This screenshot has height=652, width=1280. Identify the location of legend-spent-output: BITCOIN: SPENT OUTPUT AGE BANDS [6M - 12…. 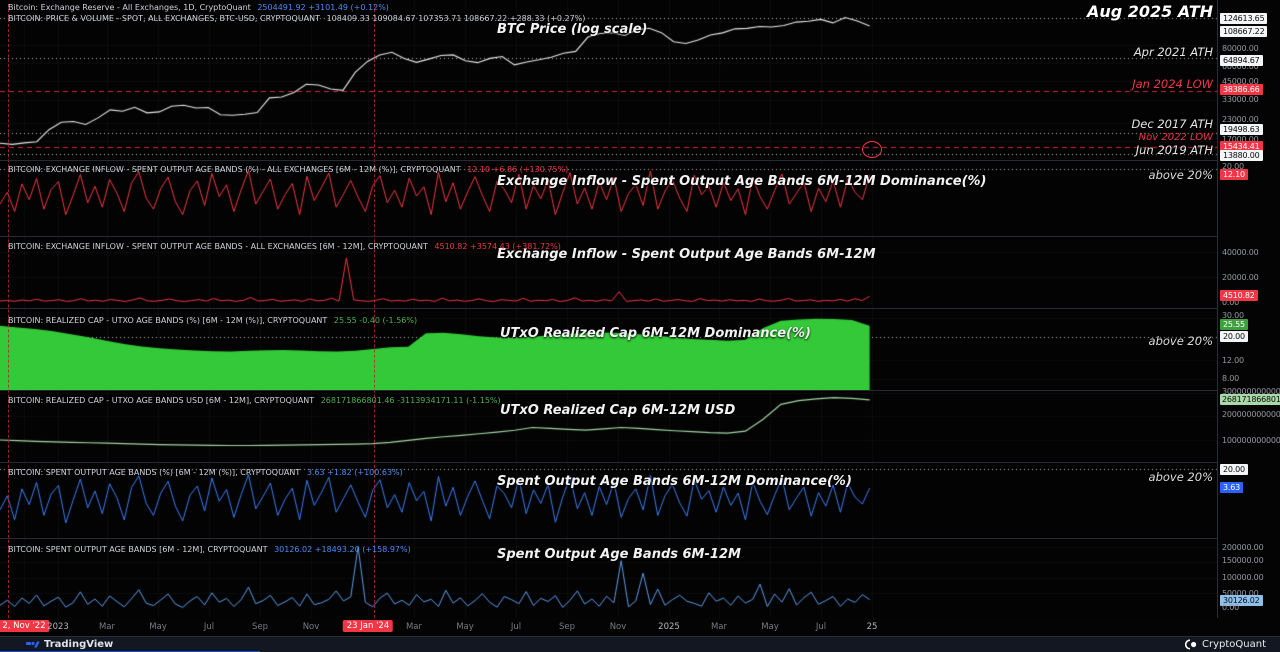
(209, 550).